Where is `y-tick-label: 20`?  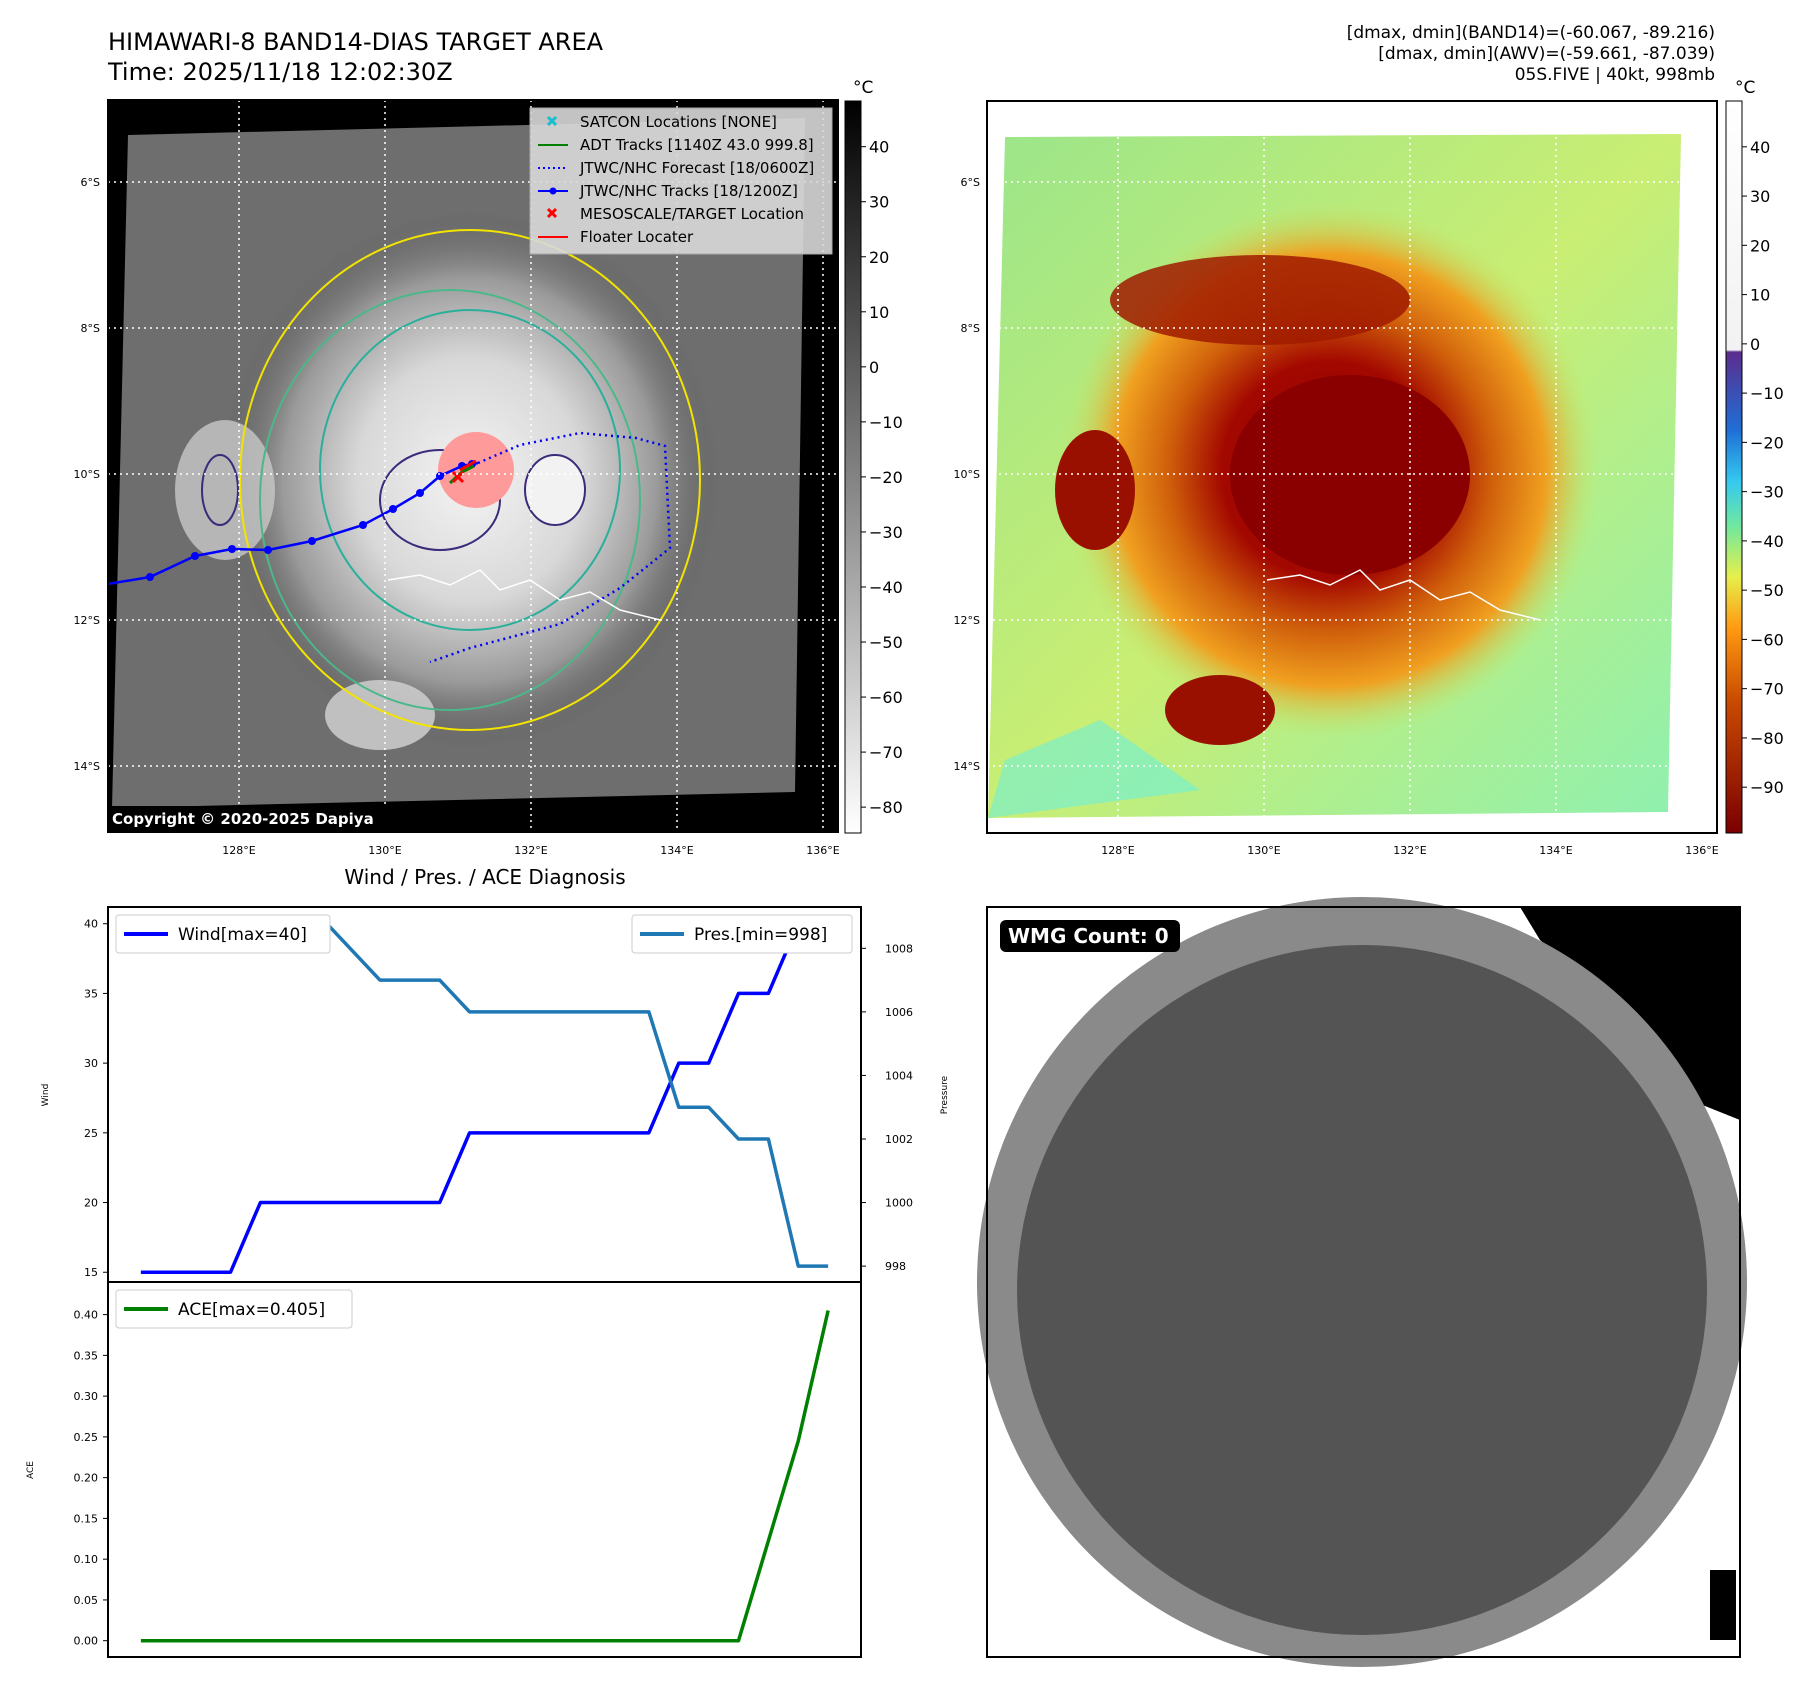 y-tick-label: 20 is located at coordinates (91, 1203).